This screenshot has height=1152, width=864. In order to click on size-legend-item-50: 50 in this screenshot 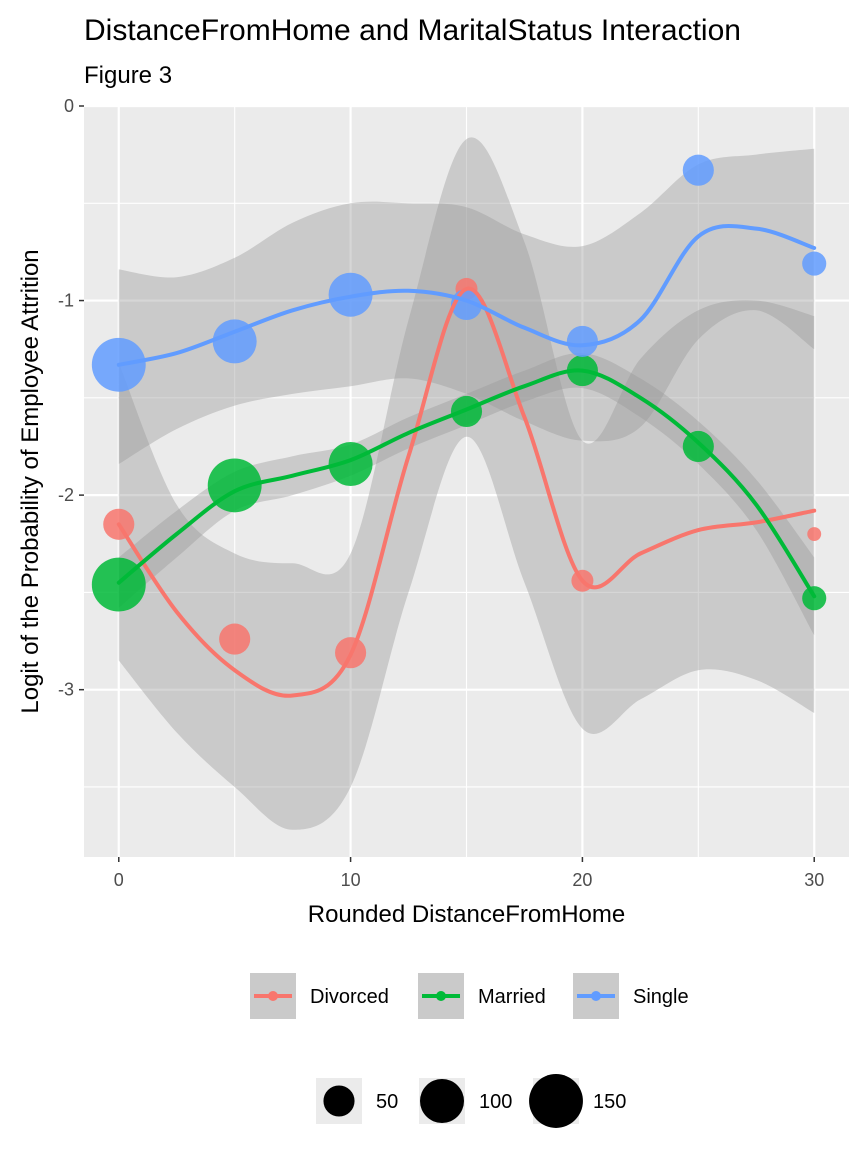, I will do `click(357, 1101)`.